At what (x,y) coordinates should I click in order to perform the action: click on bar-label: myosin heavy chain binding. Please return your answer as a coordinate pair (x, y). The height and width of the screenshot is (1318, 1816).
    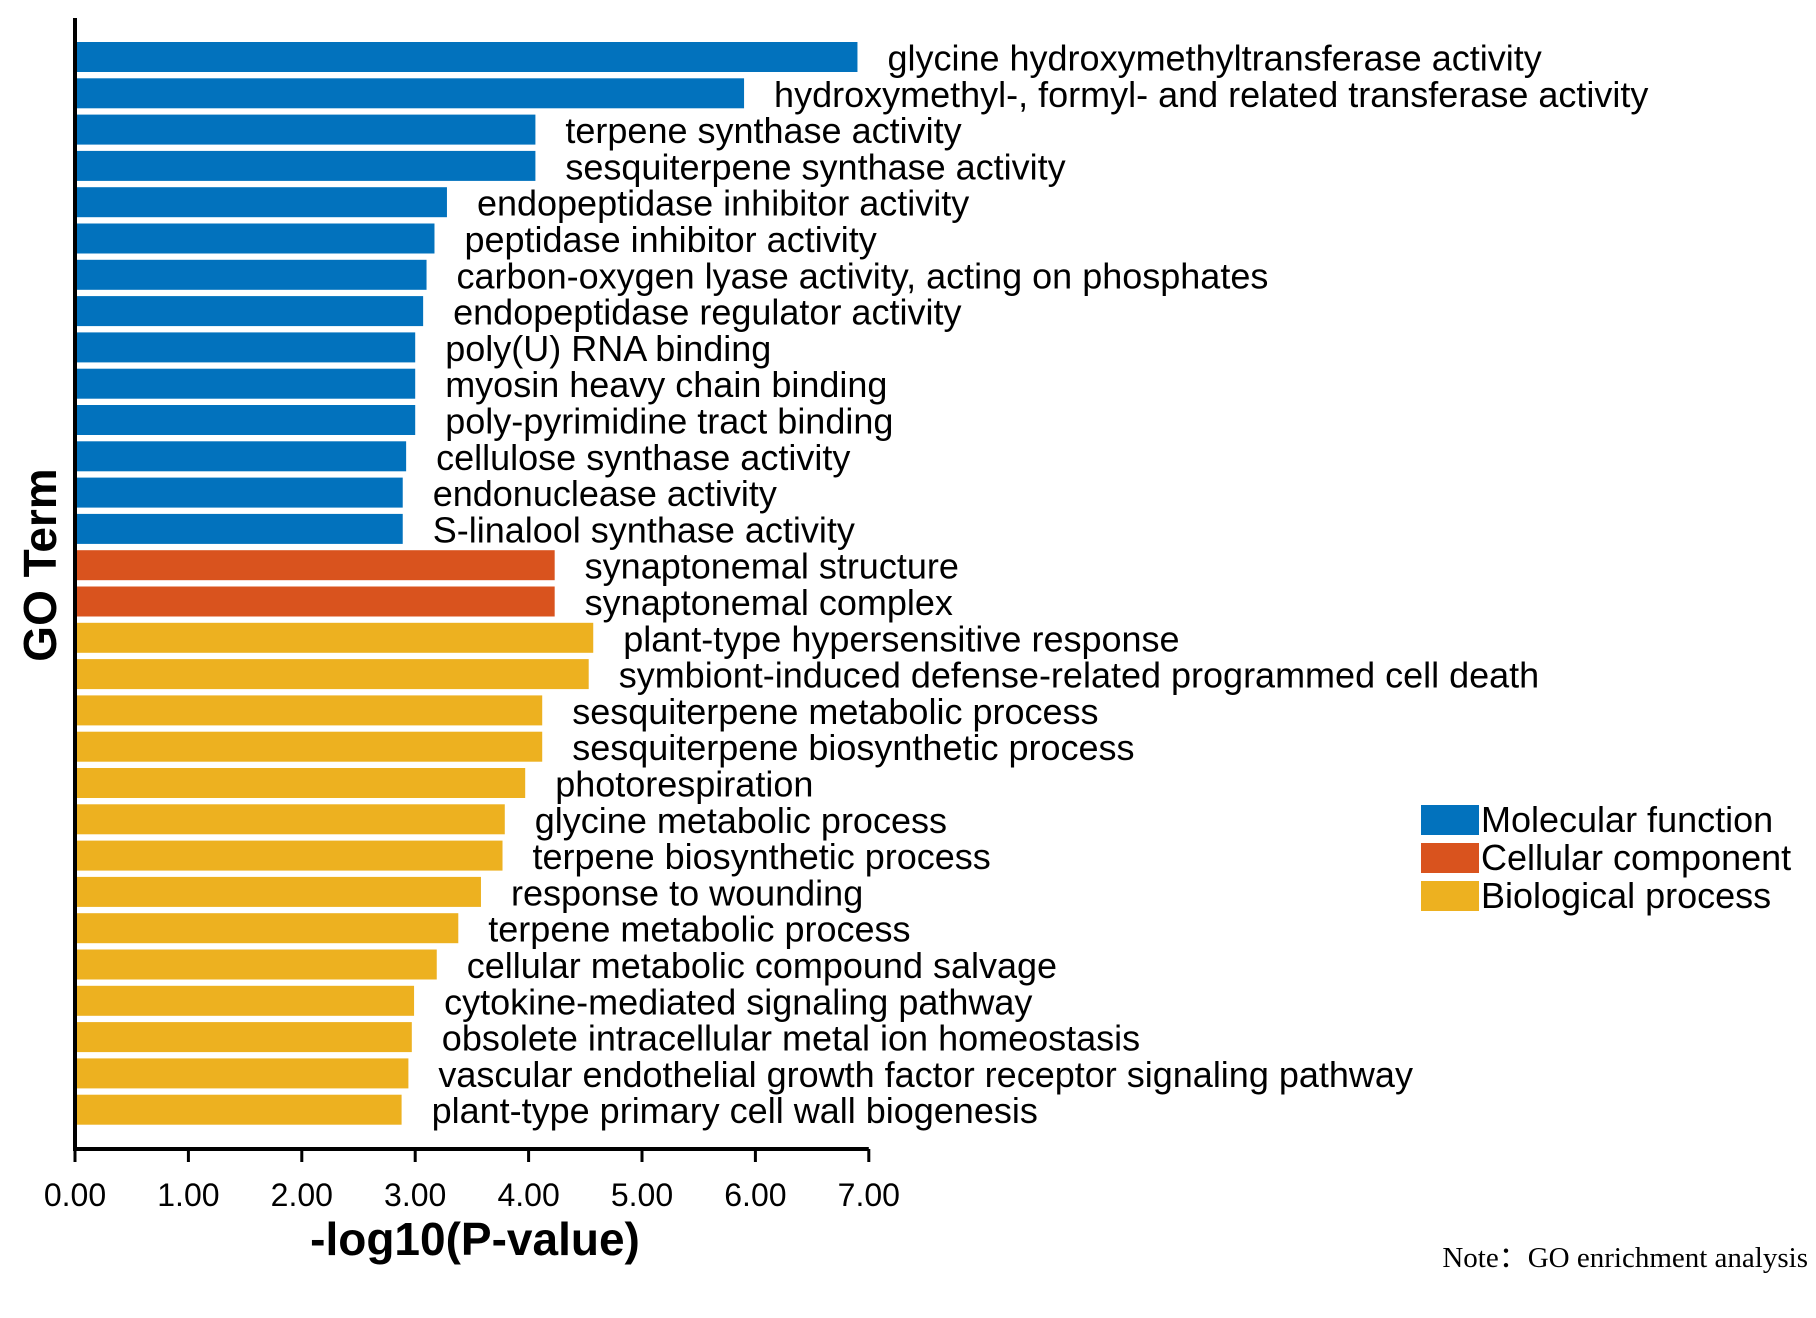
    Looking at the image, I should click on (666, 384).